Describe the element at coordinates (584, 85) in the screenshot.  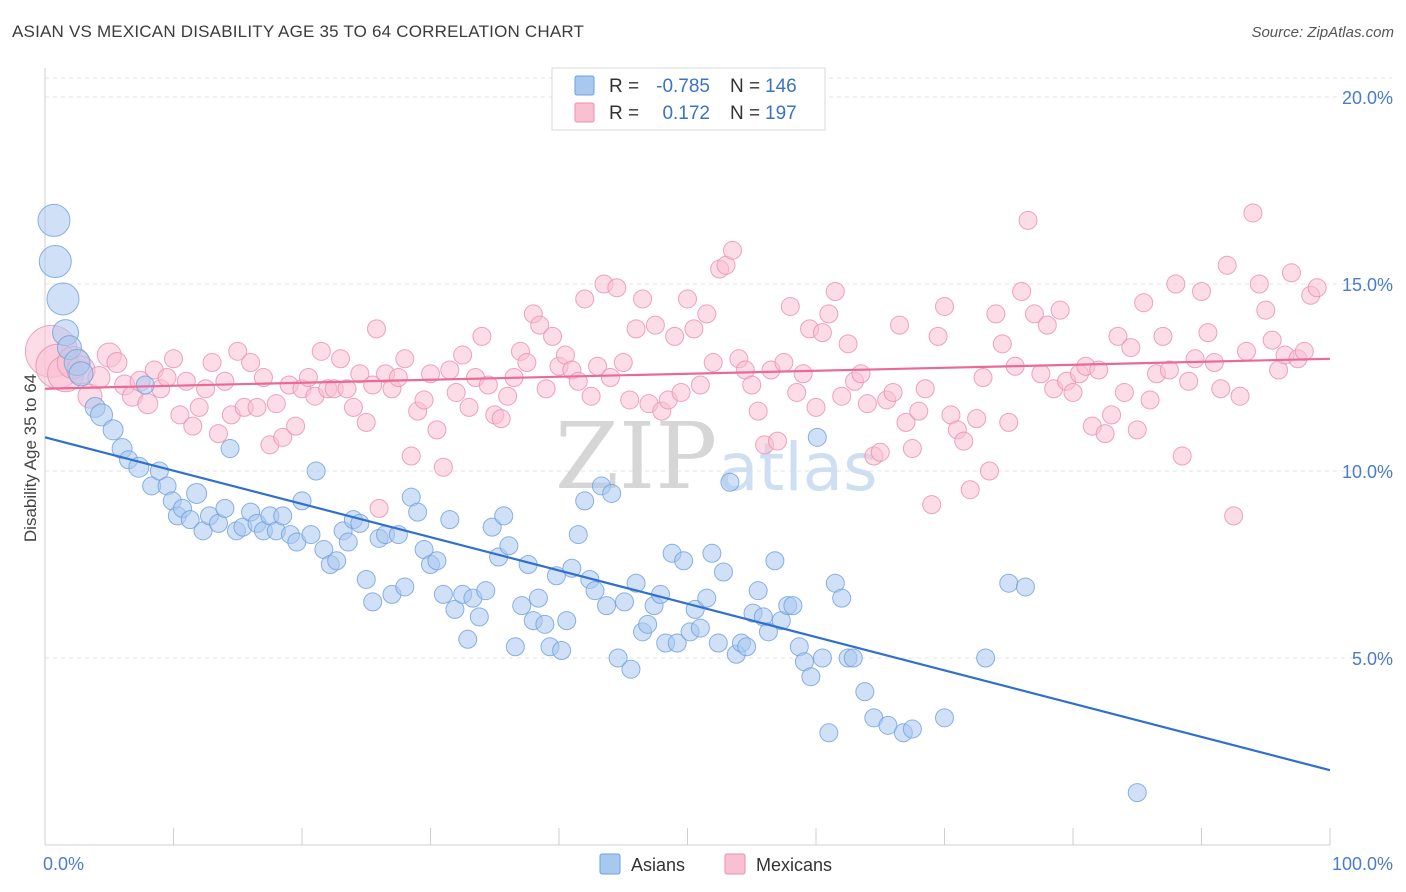
I see `legend-swatch-asians` at that location.